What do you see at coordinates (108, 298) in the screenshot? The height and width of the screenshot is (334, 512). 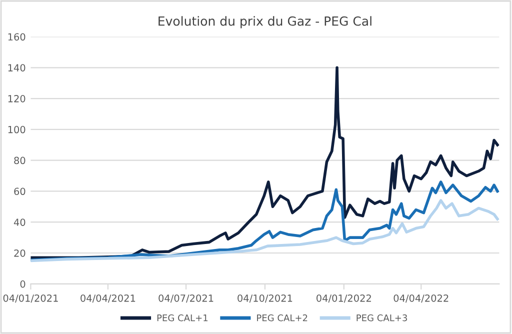 I see `x-tick-label: 04/04/2021` at bounding box center [108, 298].